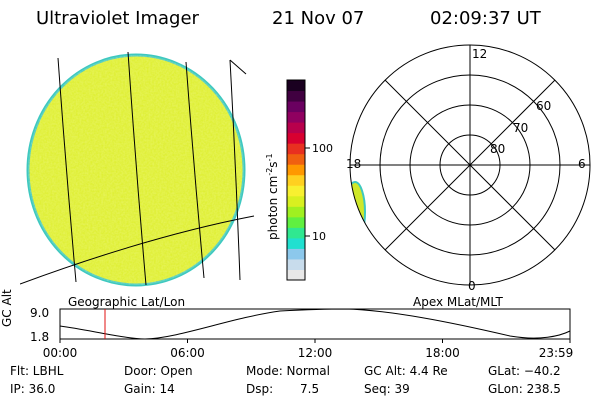 The width and height of the screenshot is (600, 400). Describe the element at coordinates (322, 148) in the screenshot. I see `colorbar-tick-100: 100` at that location.